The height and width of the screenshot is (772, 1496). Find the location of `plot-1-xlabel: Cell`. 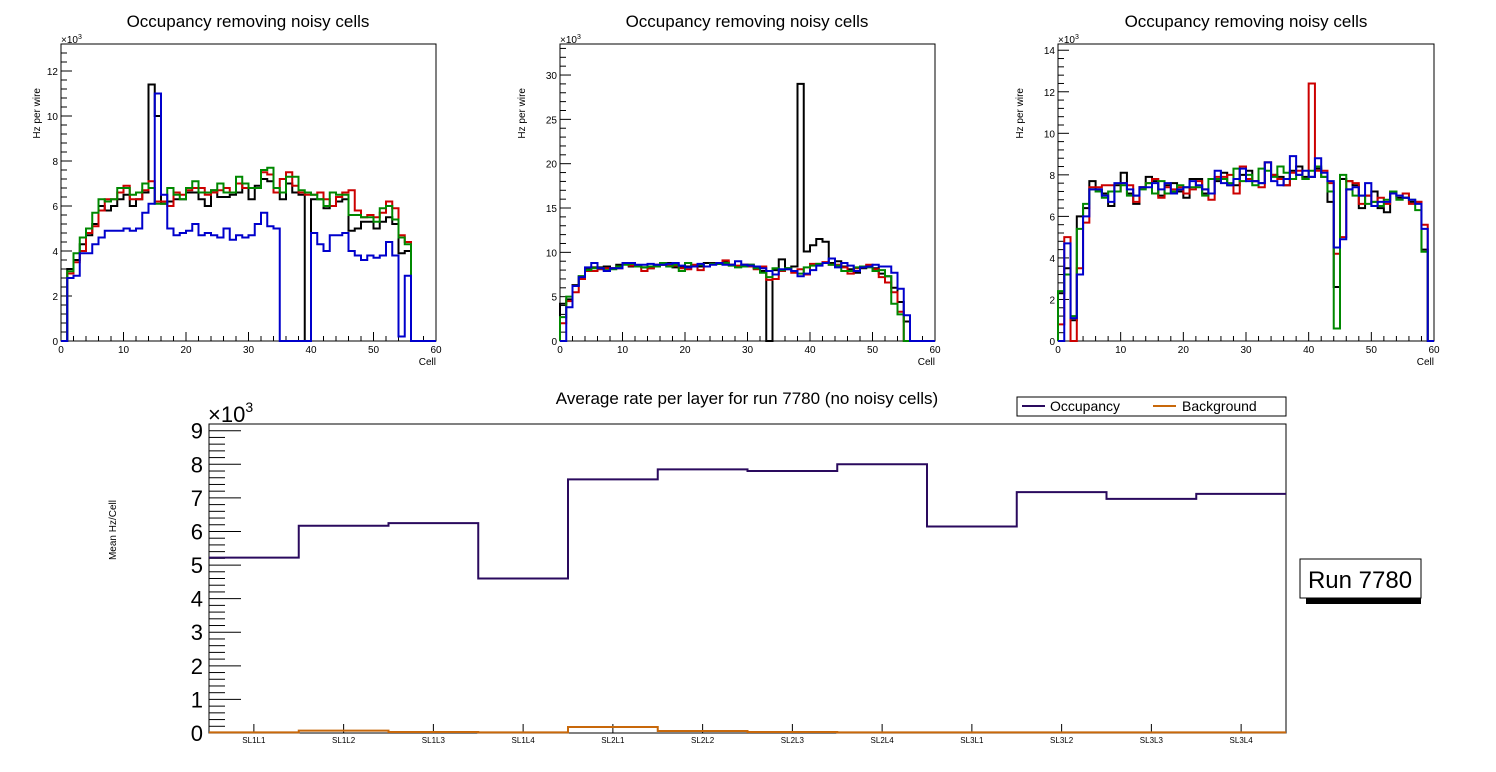

plot-1-xlabel: Cell is located at coordinates (427, 362).